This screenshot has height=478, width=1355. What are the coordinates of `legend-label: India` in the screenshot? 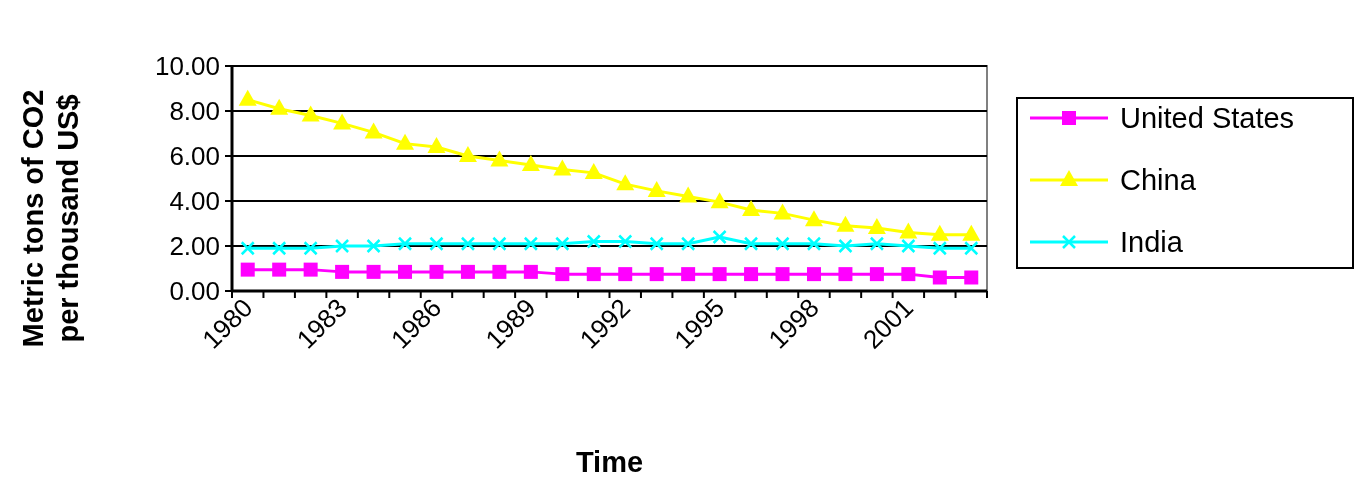 It's located at (1152, 242).